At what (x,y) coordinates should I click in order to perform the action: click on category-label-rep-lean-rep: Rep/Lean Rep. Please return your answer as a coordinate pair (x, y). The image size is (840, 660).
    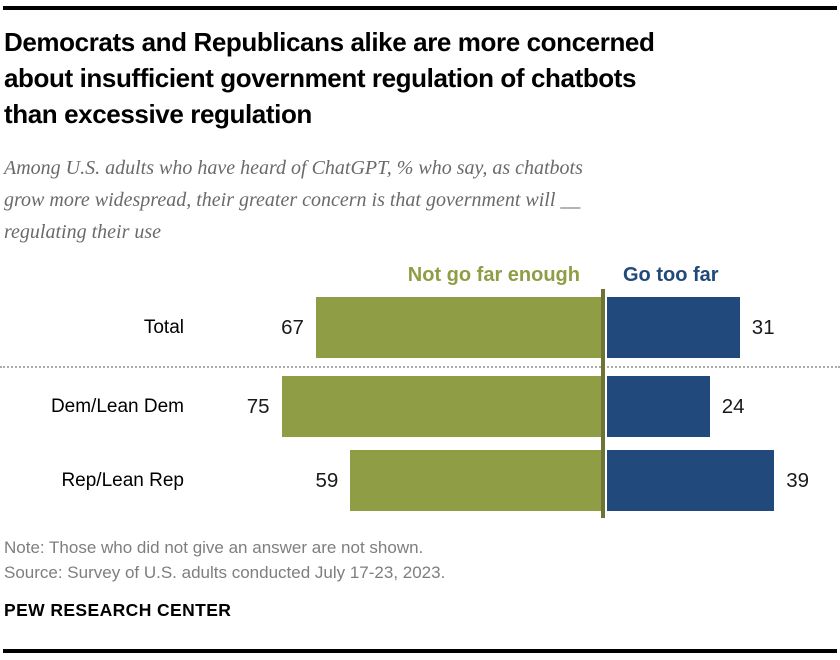
    Looking at the image, I should click on (122, 480).